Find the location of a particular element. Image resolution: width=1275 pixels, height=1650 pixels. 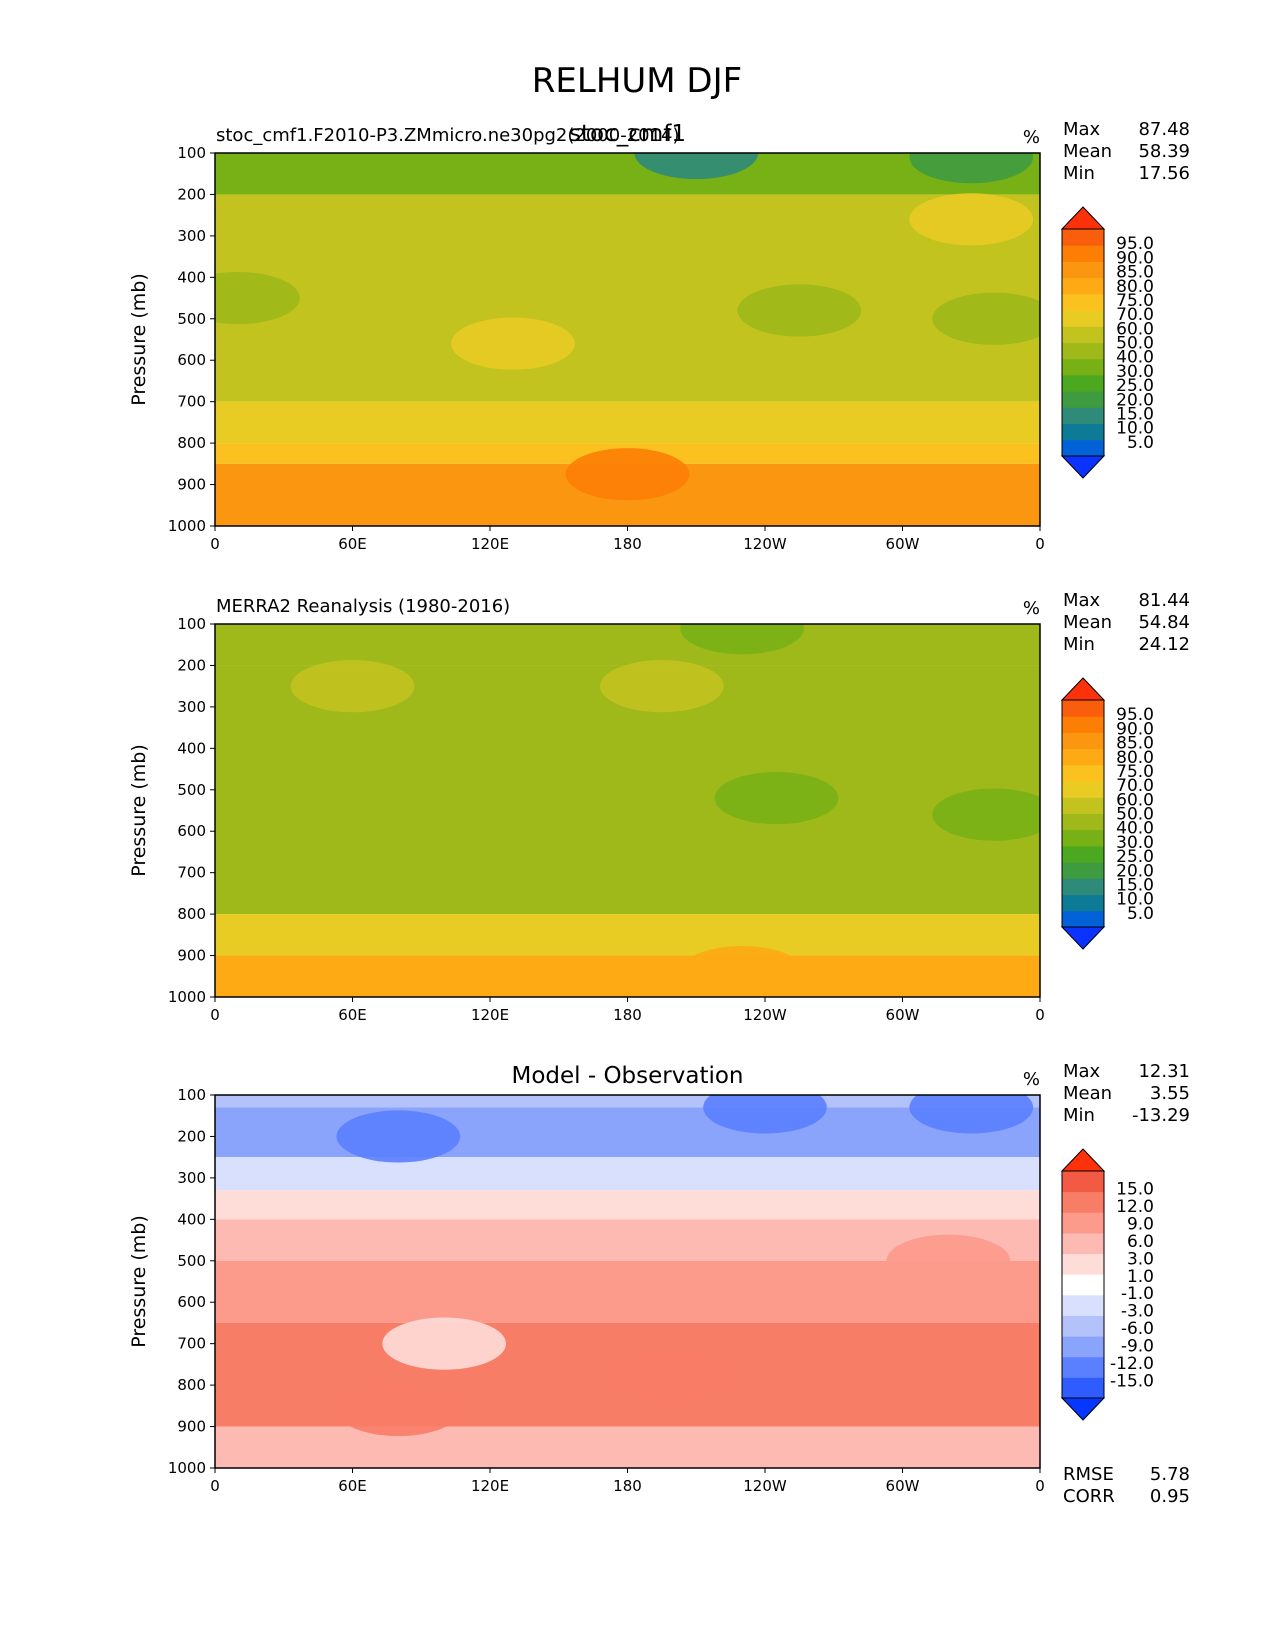

x-tick-label: 120W is located at coordinates (765, 1486).